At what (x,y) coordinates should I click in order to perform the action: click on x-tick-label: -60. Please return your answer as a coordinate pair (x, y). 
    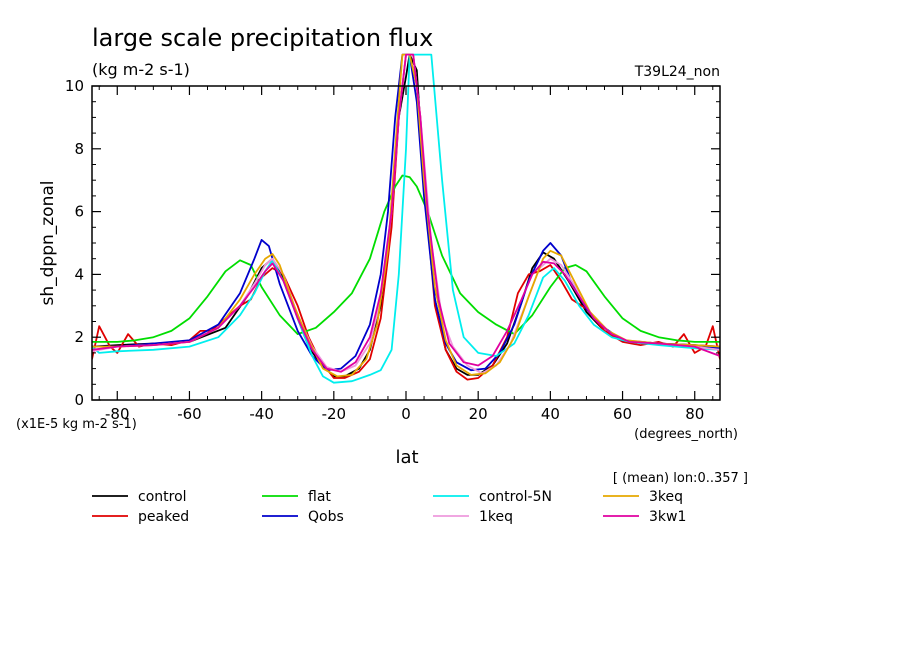
    Looking at the image, I should click on (189, 414).